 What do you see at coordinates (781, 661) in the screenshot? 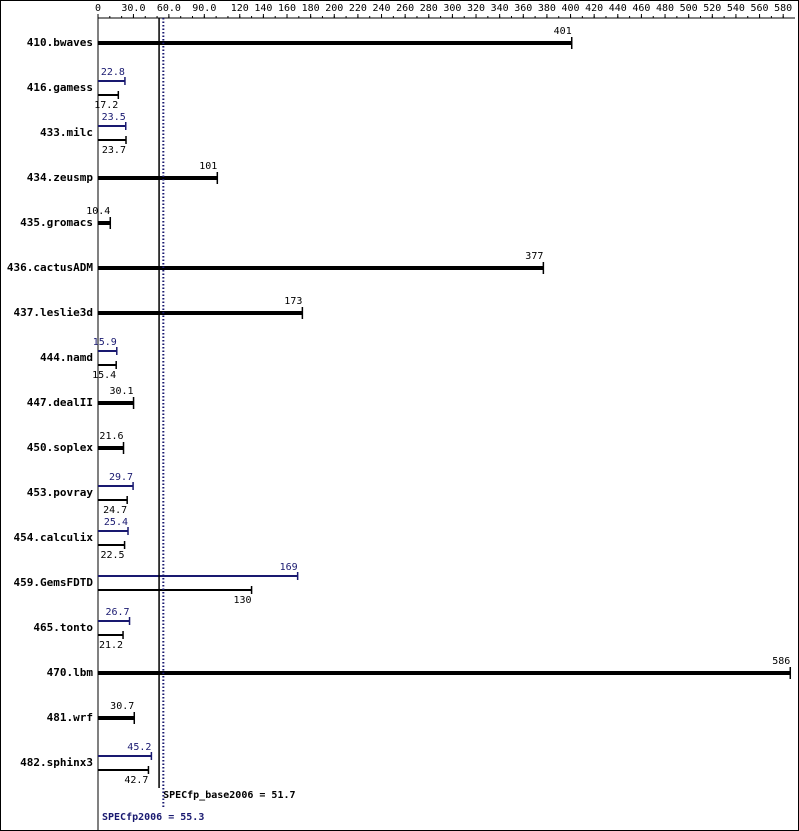
I see `value-label: 586` at bounding box center [781, 661].